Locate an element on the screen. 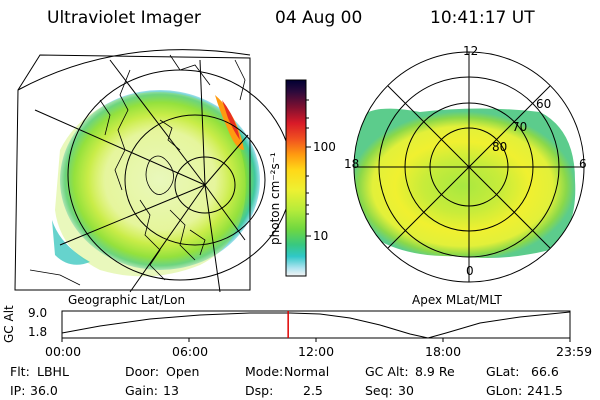 The height and width of the screenshot is (400, 600). colorbar-tick-10: 10 is located at coordinates (321, 236).